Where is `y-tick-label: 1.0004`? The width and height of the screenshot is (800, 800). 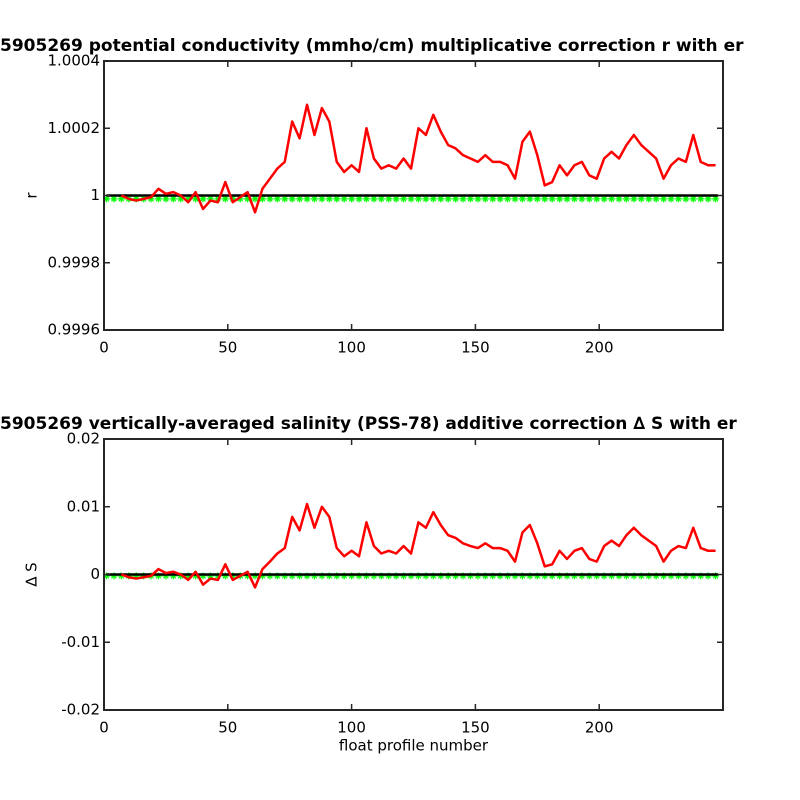 y-tick-label: 1.0004 is located at coordinates (74, 61).